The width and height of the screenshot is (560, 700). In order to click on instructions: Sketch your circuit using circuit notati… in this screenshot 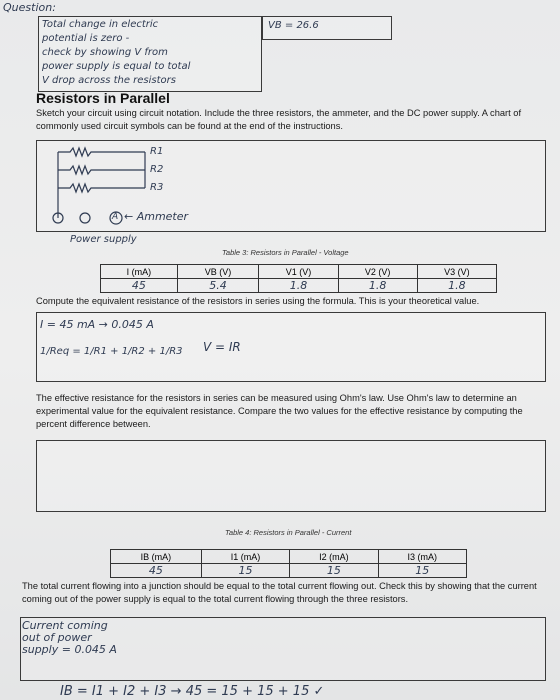, I will do `click(279, 119)`.